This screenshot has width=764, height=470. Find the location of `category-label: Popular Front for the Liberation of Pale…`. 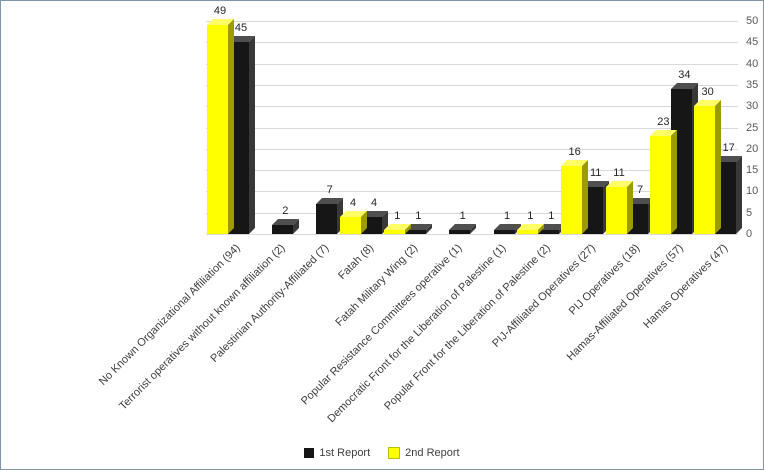

category-label: Popular Front for the Liberation of Pale… is located at coordinates (468, 327).